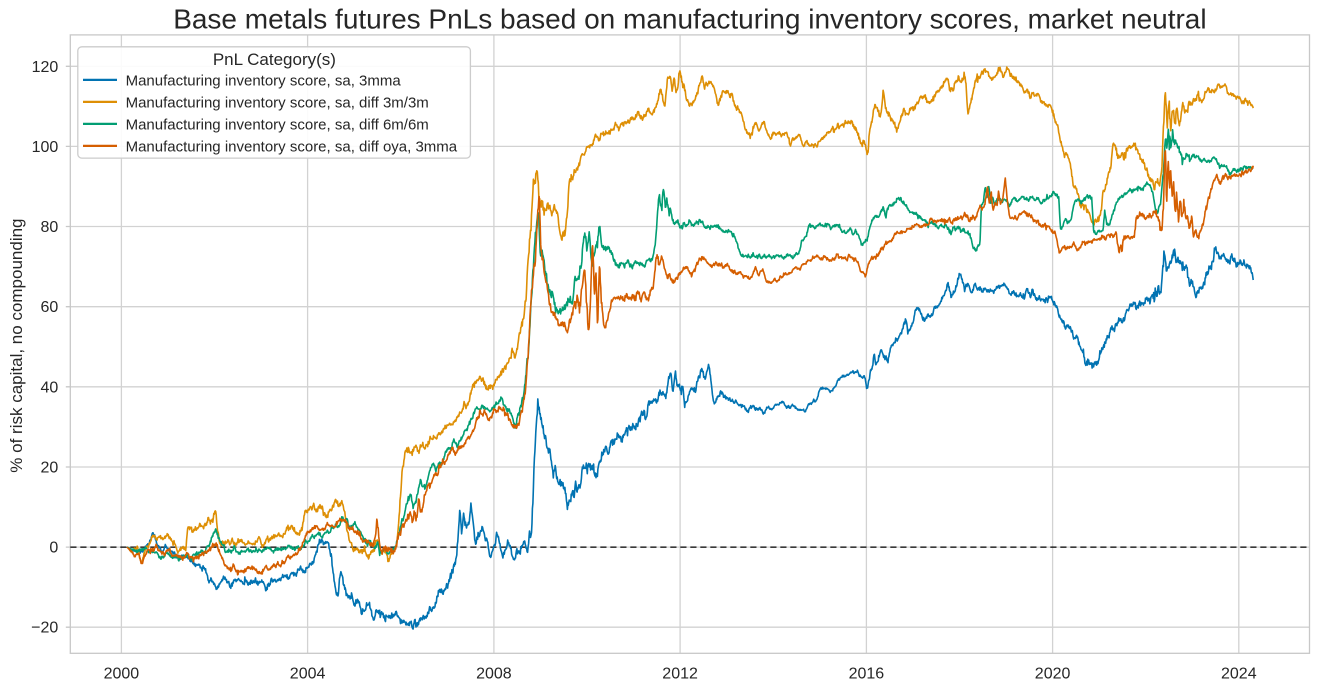  Describe the element at coordinates (45, 67) in the screenshot. I see `svg-text: 120` at that location.